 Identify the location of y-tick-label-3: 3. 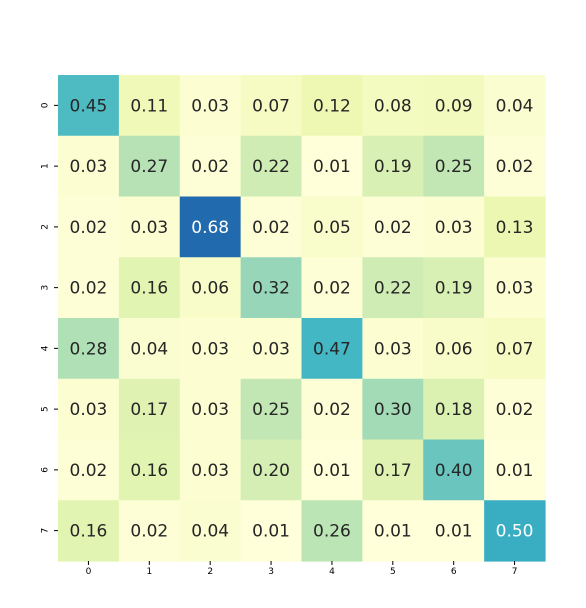
(46, 288).